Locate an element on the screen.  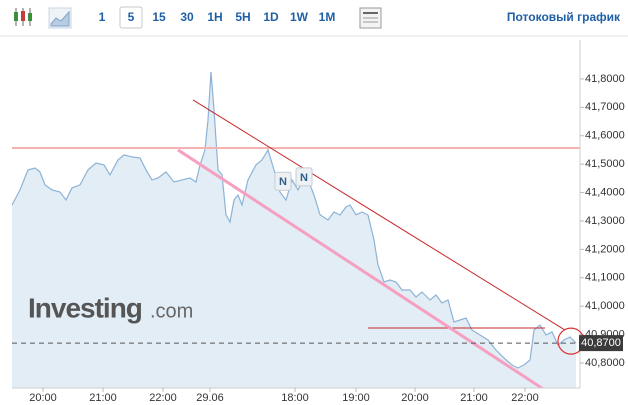
interval-button: 1H is located at coordinates (214, 17).